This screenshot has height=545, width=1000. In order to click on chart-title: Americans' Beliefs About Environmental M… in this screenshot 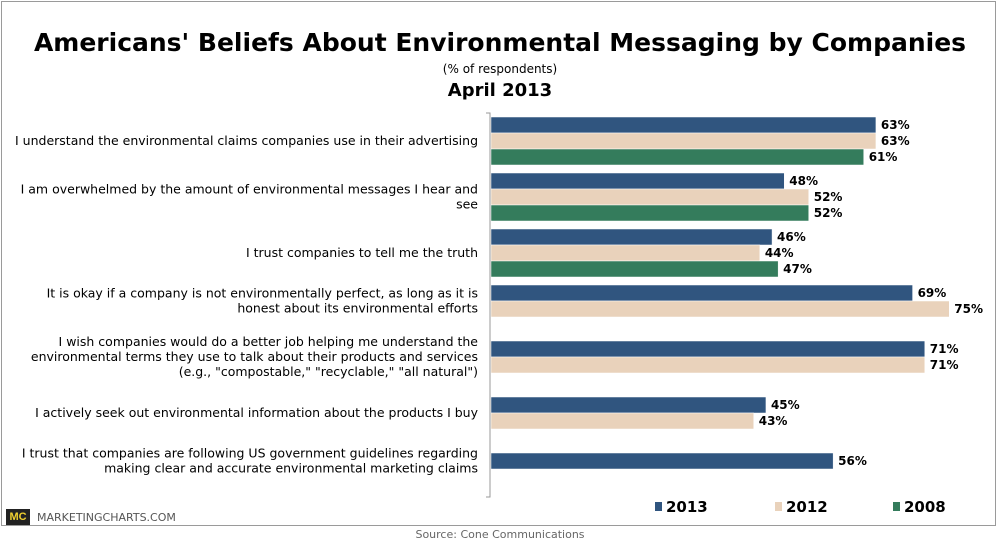, I will do `click(500, 42)`.